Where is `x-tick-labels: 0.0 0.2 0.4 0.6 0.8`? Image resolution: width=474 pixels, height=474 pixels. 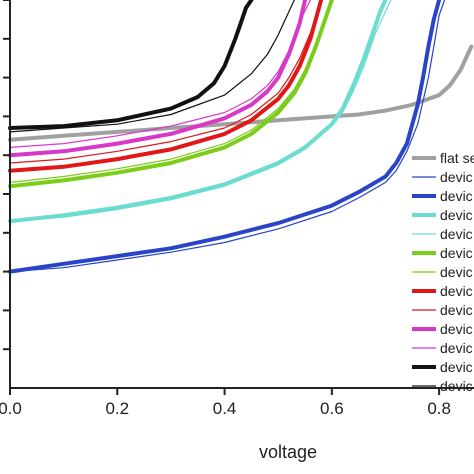 x-tick-labels: 0.0 0.2 0.4 0.6 0.8 is located at coordinates (225, 408).